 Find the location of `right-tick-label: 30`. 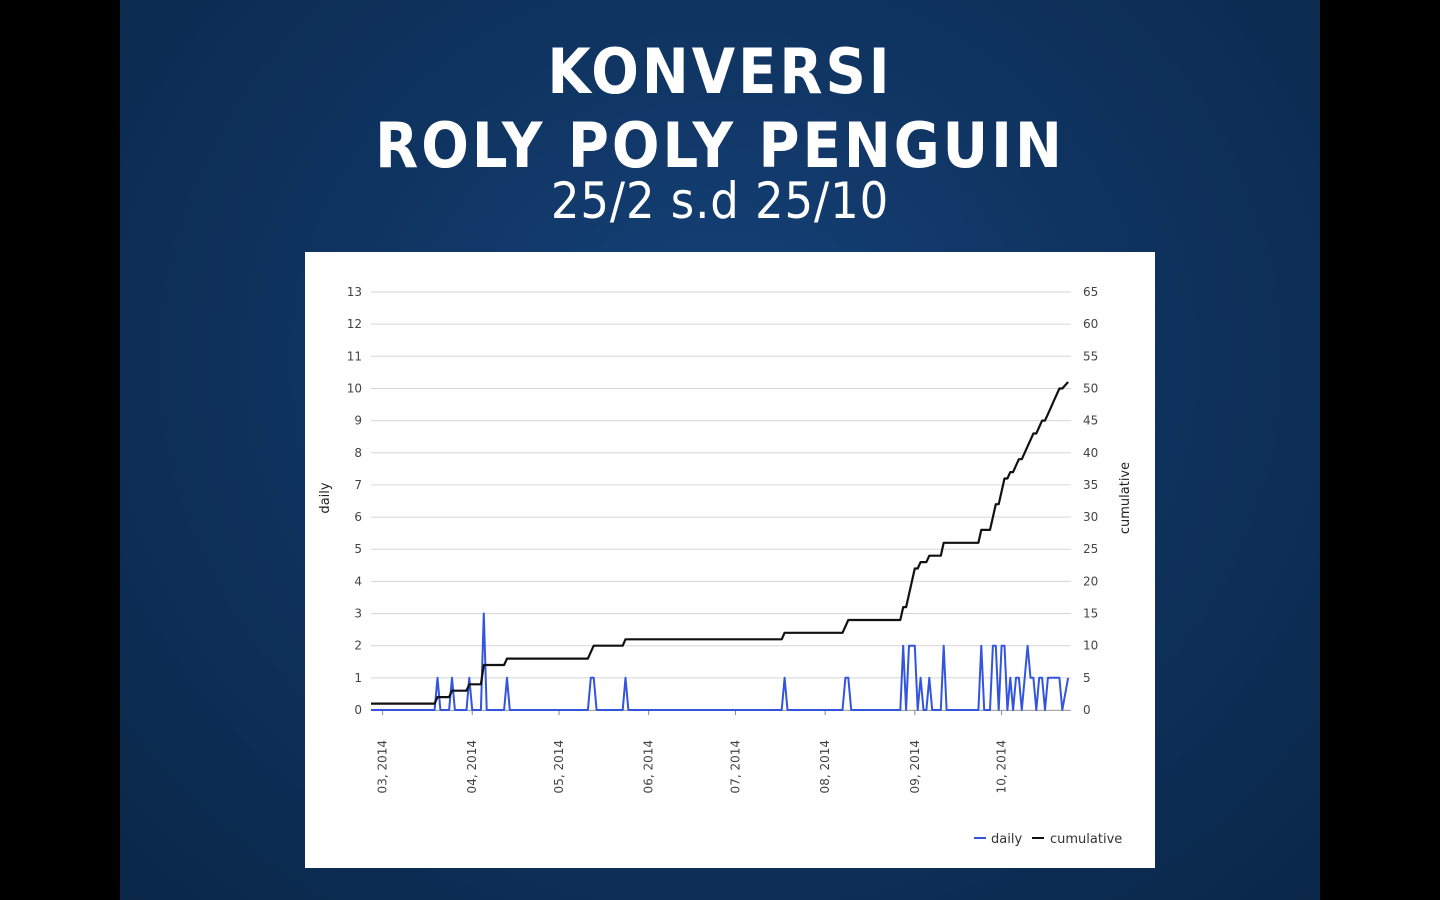

right-tick-label: 30 is located at coordinates (1090, 517).